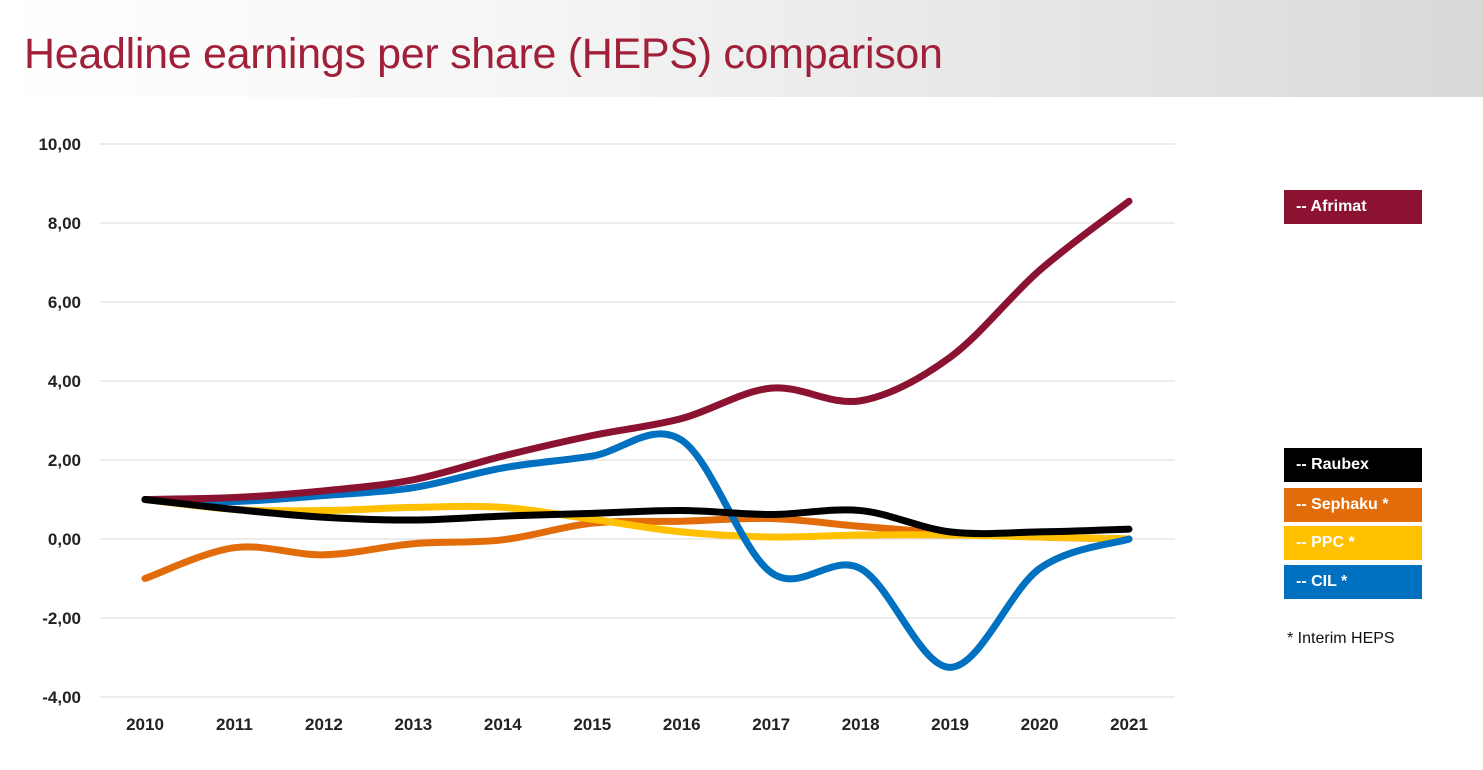 This screenshot has height=770, width=1483. What do you see at coordinates (145, 724) in the screenshot?
I see `x-tick-label: 2010` at bounding box center [145, 724].